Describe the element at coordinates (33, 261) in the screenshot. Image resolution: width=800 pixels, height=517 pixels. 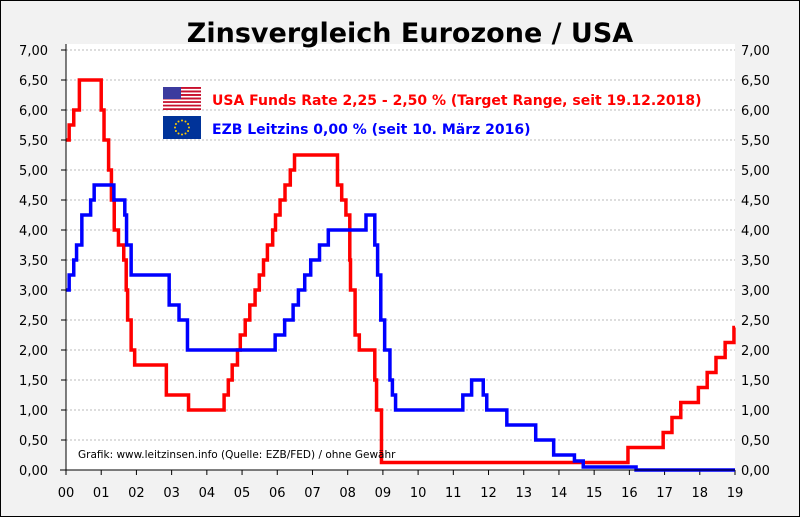
I see `y-tick-label-left: 3,50` at that location.